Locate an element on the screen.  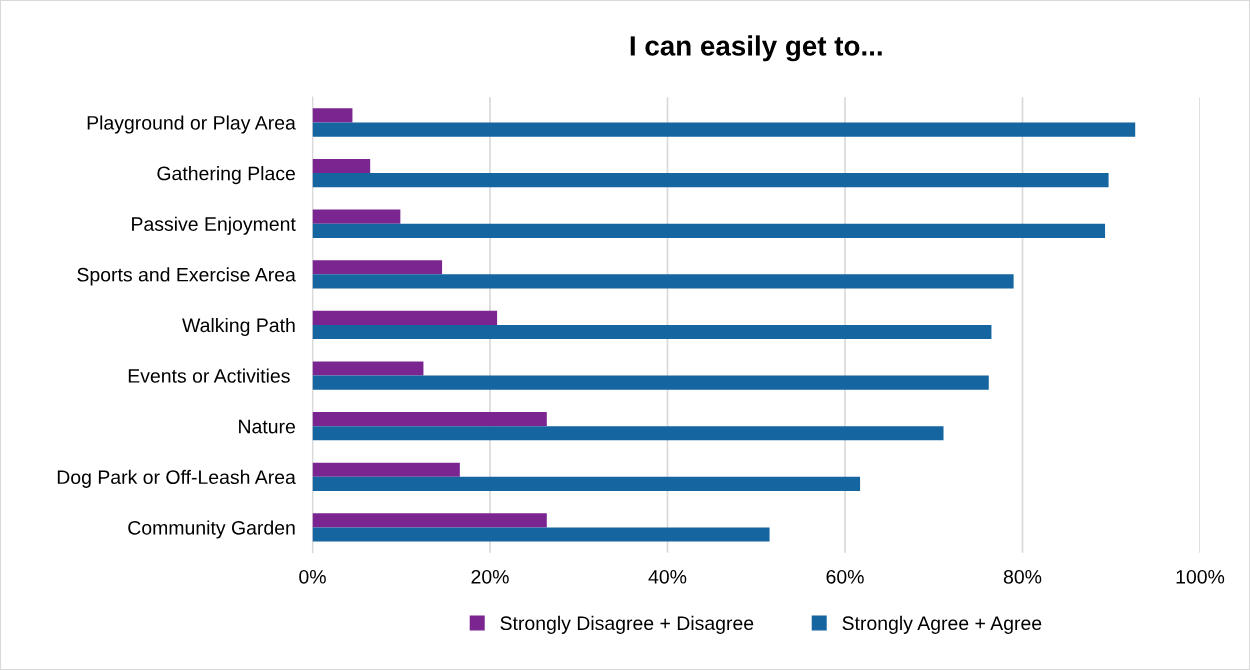
x-tick-label: 60% is located at coordinates (845, 576).